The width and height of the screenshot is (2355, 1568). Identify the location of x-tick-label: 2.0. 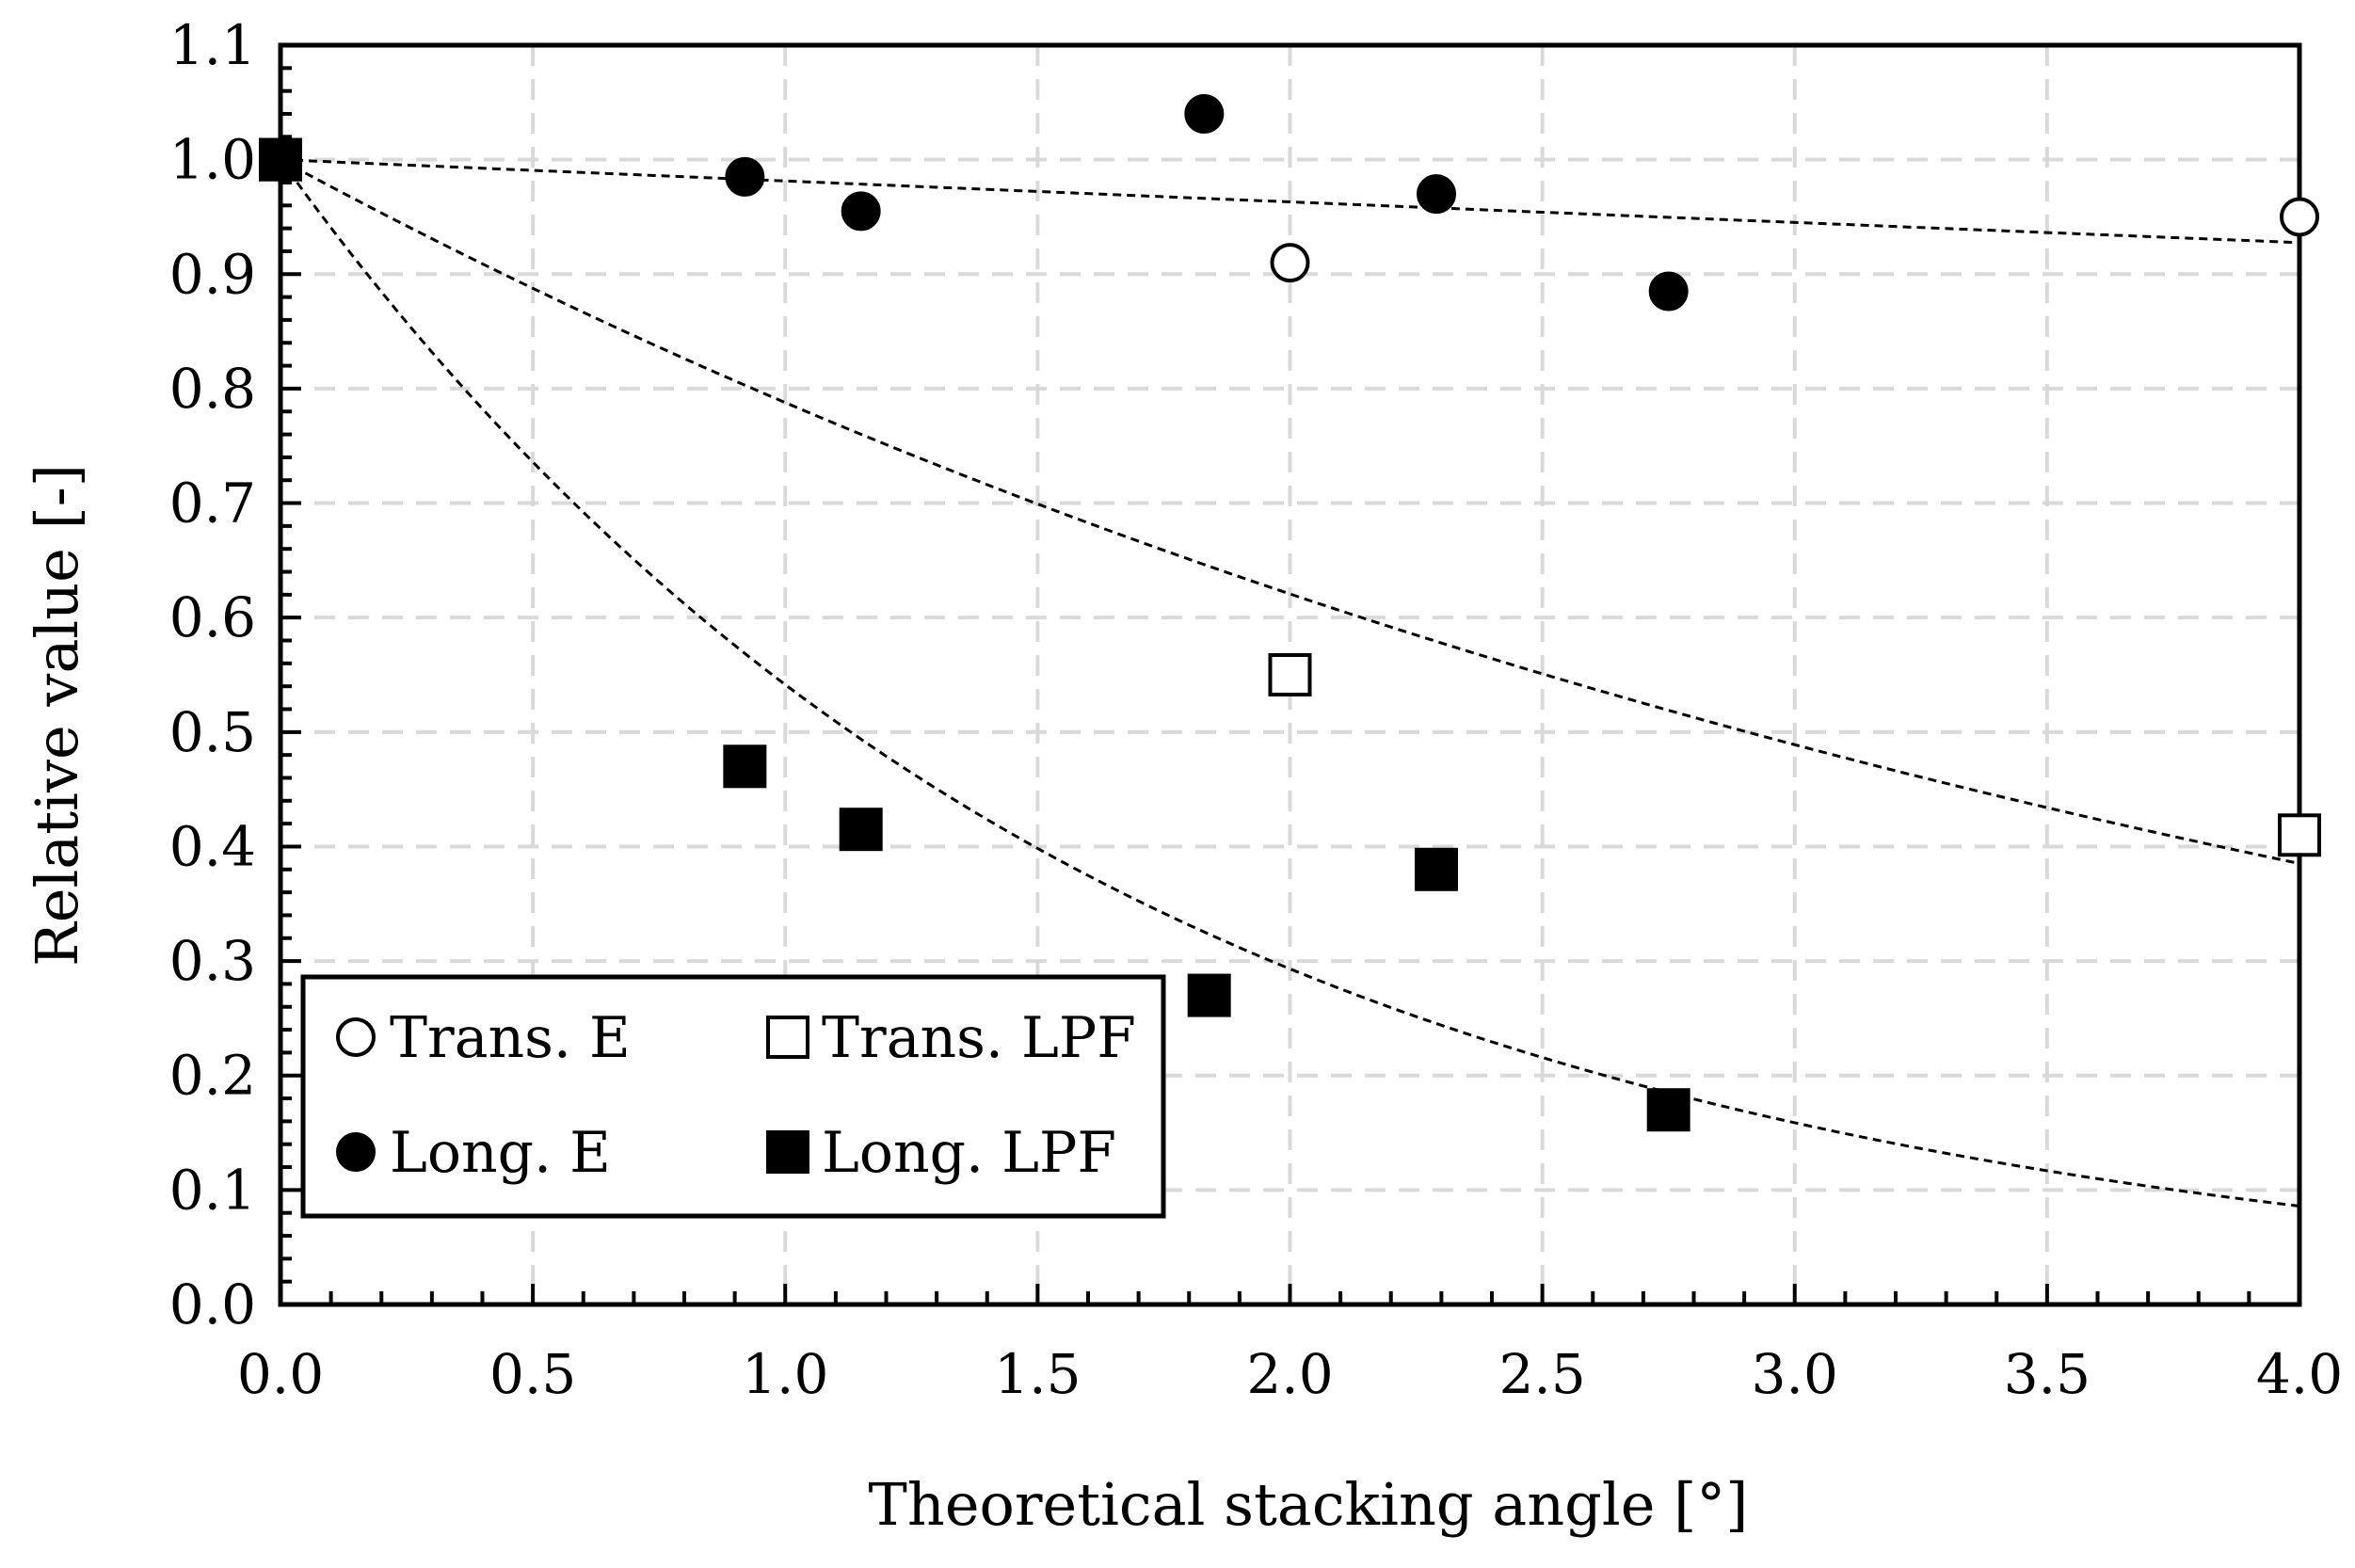
(1289, 1374).